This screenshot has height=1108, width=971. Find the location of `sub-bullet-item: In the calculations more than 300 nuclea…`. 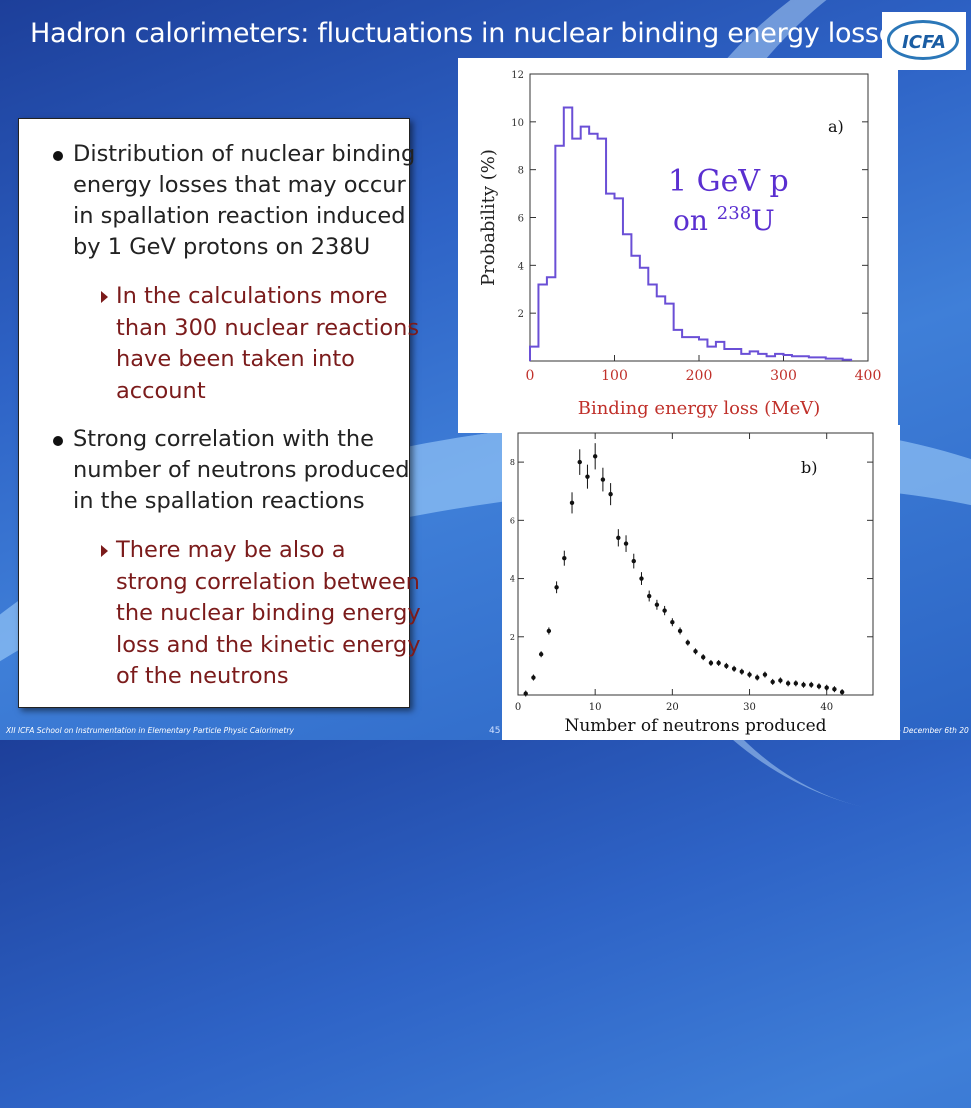

sub-bullet-item: In the calculations more than 300 nuclea… is located at coordinates (261, 344).